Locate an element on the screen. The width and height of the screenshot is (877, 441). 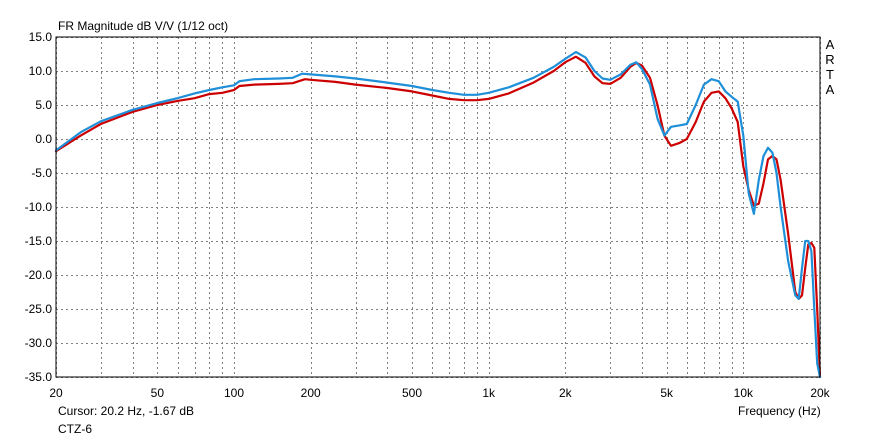
x-tick-label: 2k is located at coordinates (566, 393).